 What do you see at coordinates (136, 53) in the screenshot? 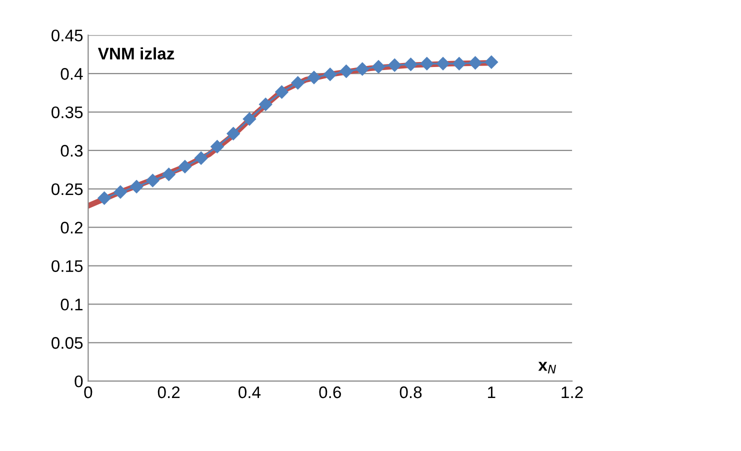
I see `text: VNM izlaz` at bounding box center [136, 53].